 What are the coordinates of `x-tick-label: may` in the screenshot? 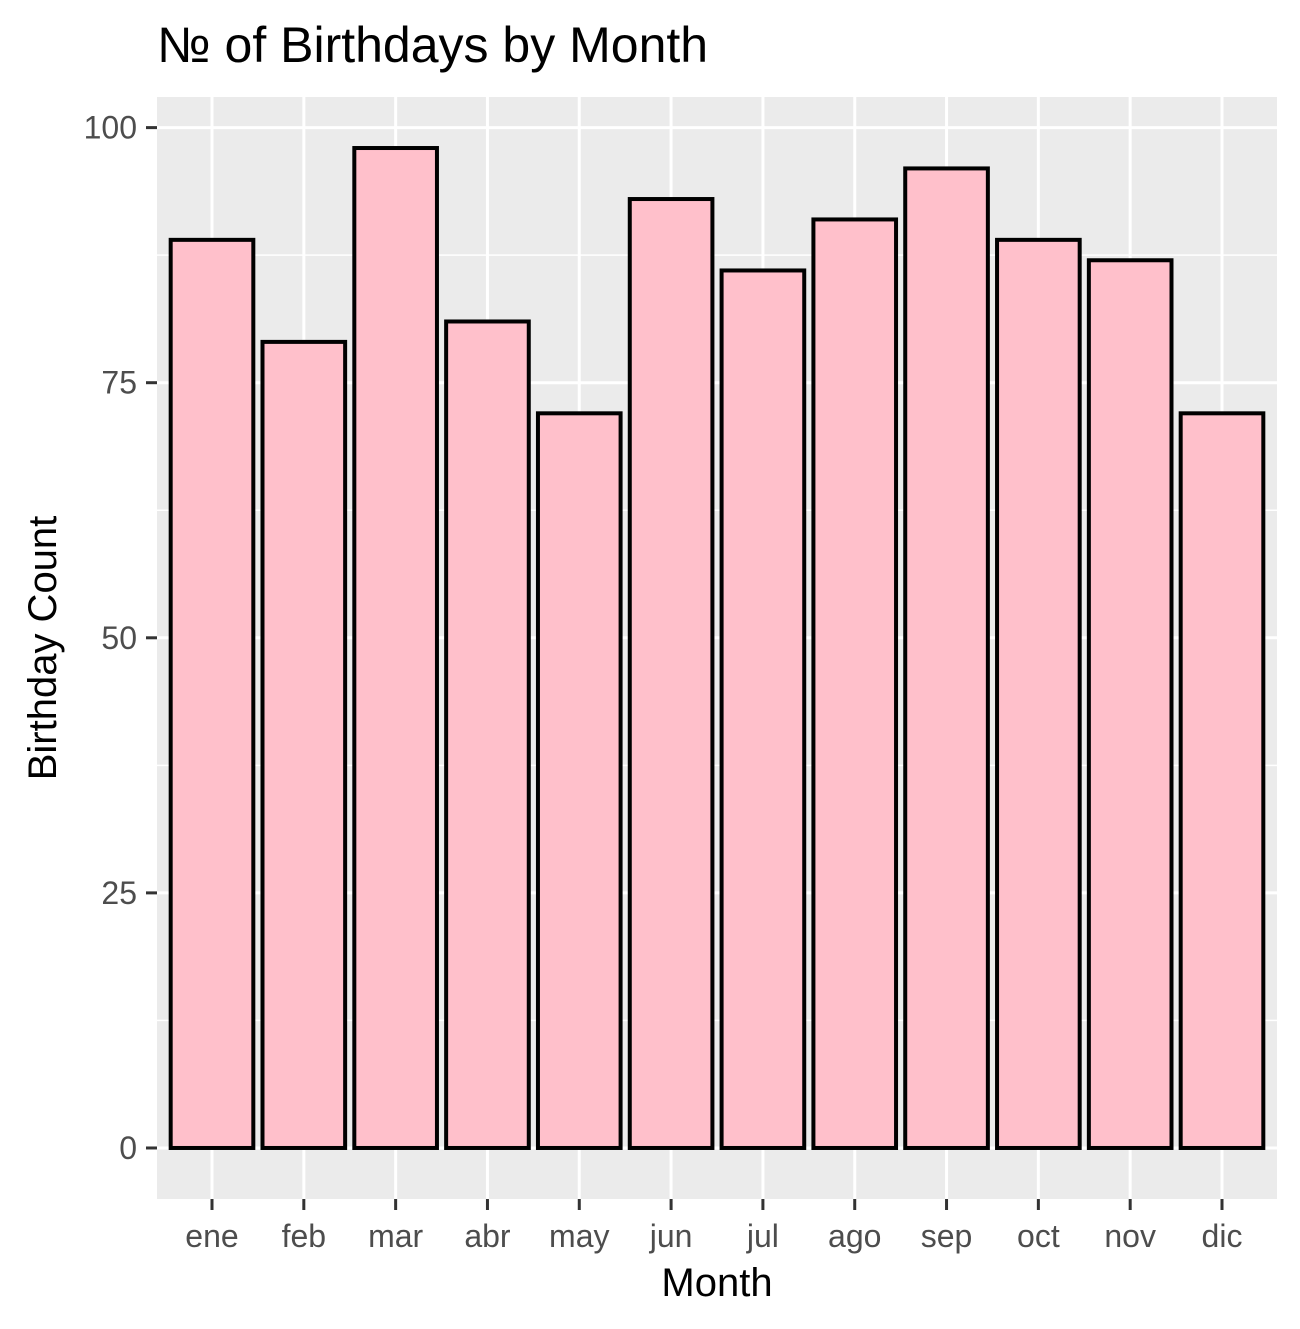 It's located at (579, 1236).